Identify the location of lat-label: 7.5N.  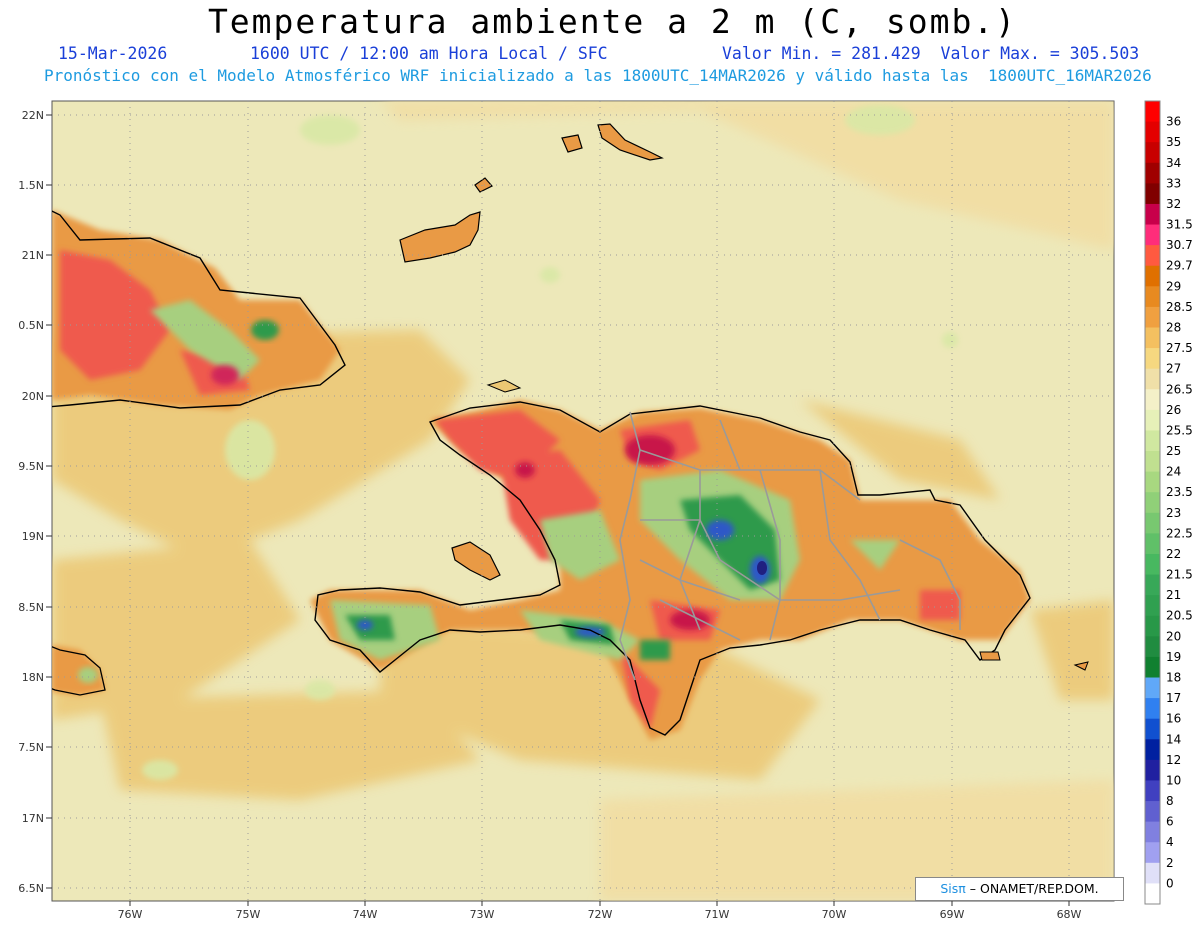
(31, 747).